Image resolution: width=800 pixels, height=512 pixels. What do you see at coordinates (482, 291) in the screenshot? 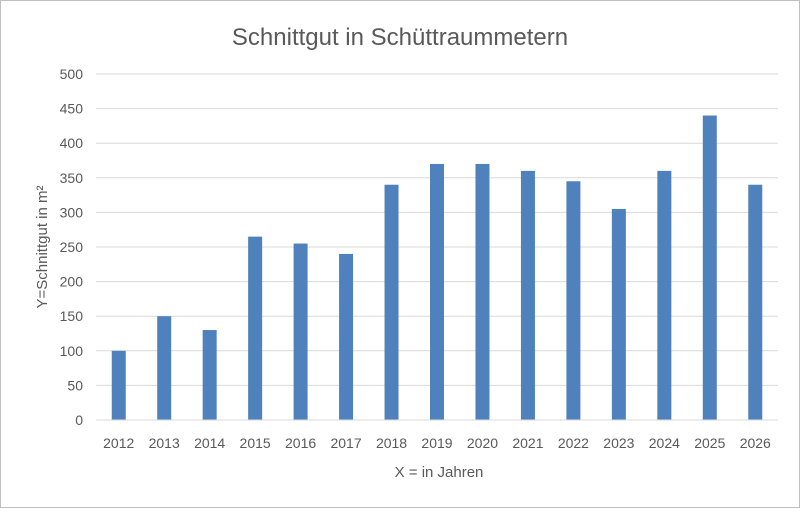
I see `bar-2020` at bounding box center [482, 291].